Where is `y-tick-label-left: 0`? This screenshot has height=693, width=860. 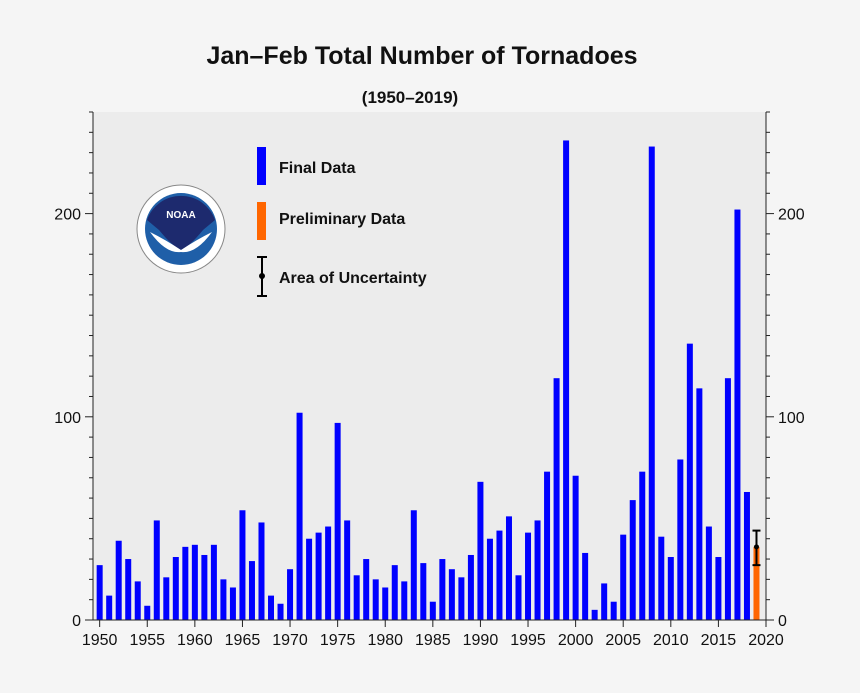
y-tick-label-left: 0 is located at coordinates (76, 621).